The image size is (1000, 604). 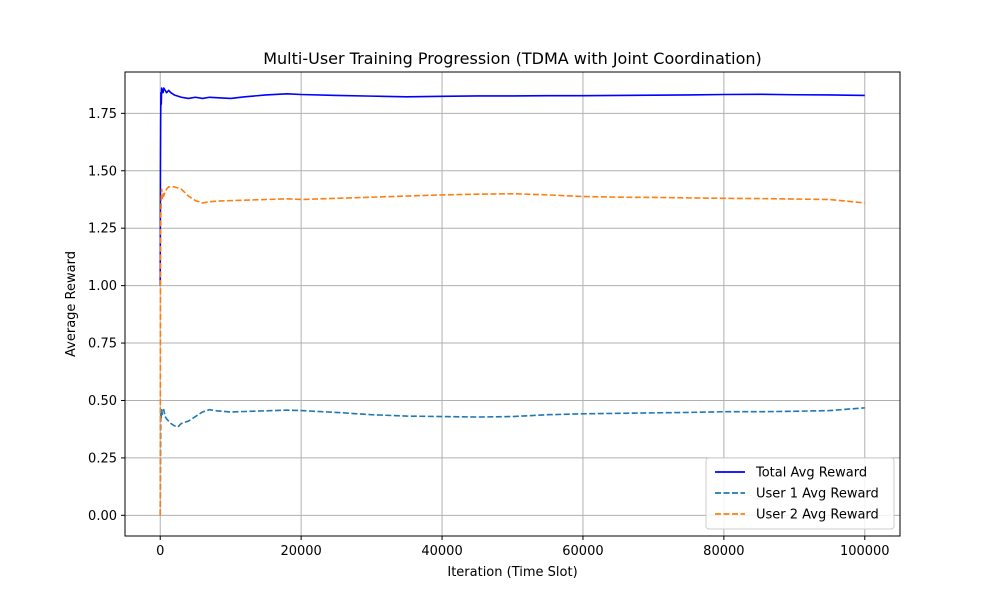 What do you see at coordinates (102, 114) in the screenshot?
I see `y-tick-label: 1.75` at bounding box center [102, 114].